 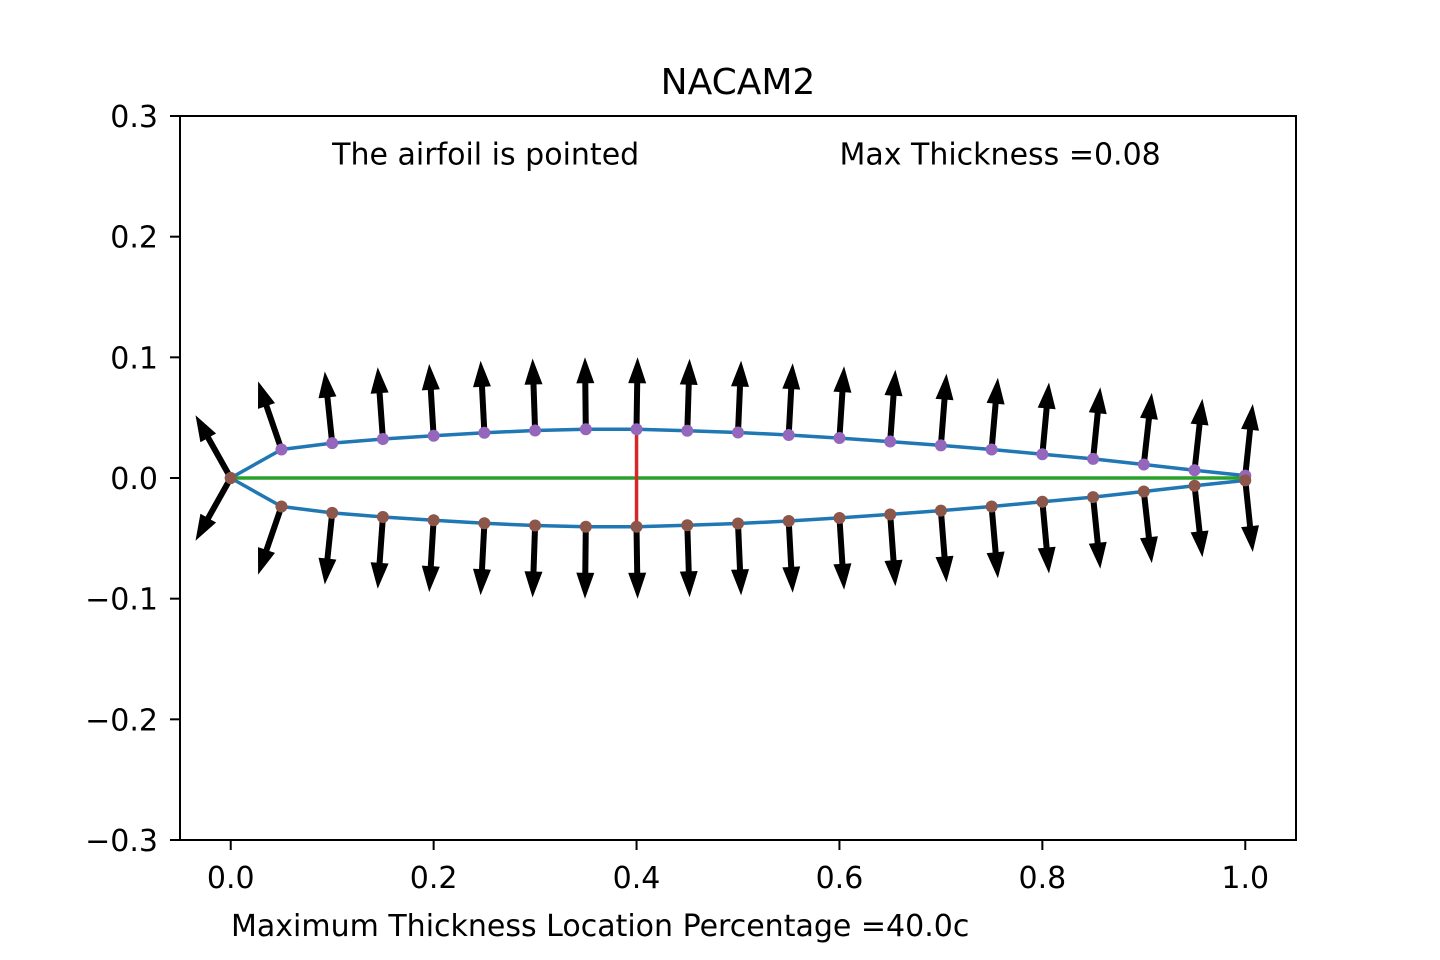 I want to click on x-tick-label: 0.8, so click(x=1043, y=878).